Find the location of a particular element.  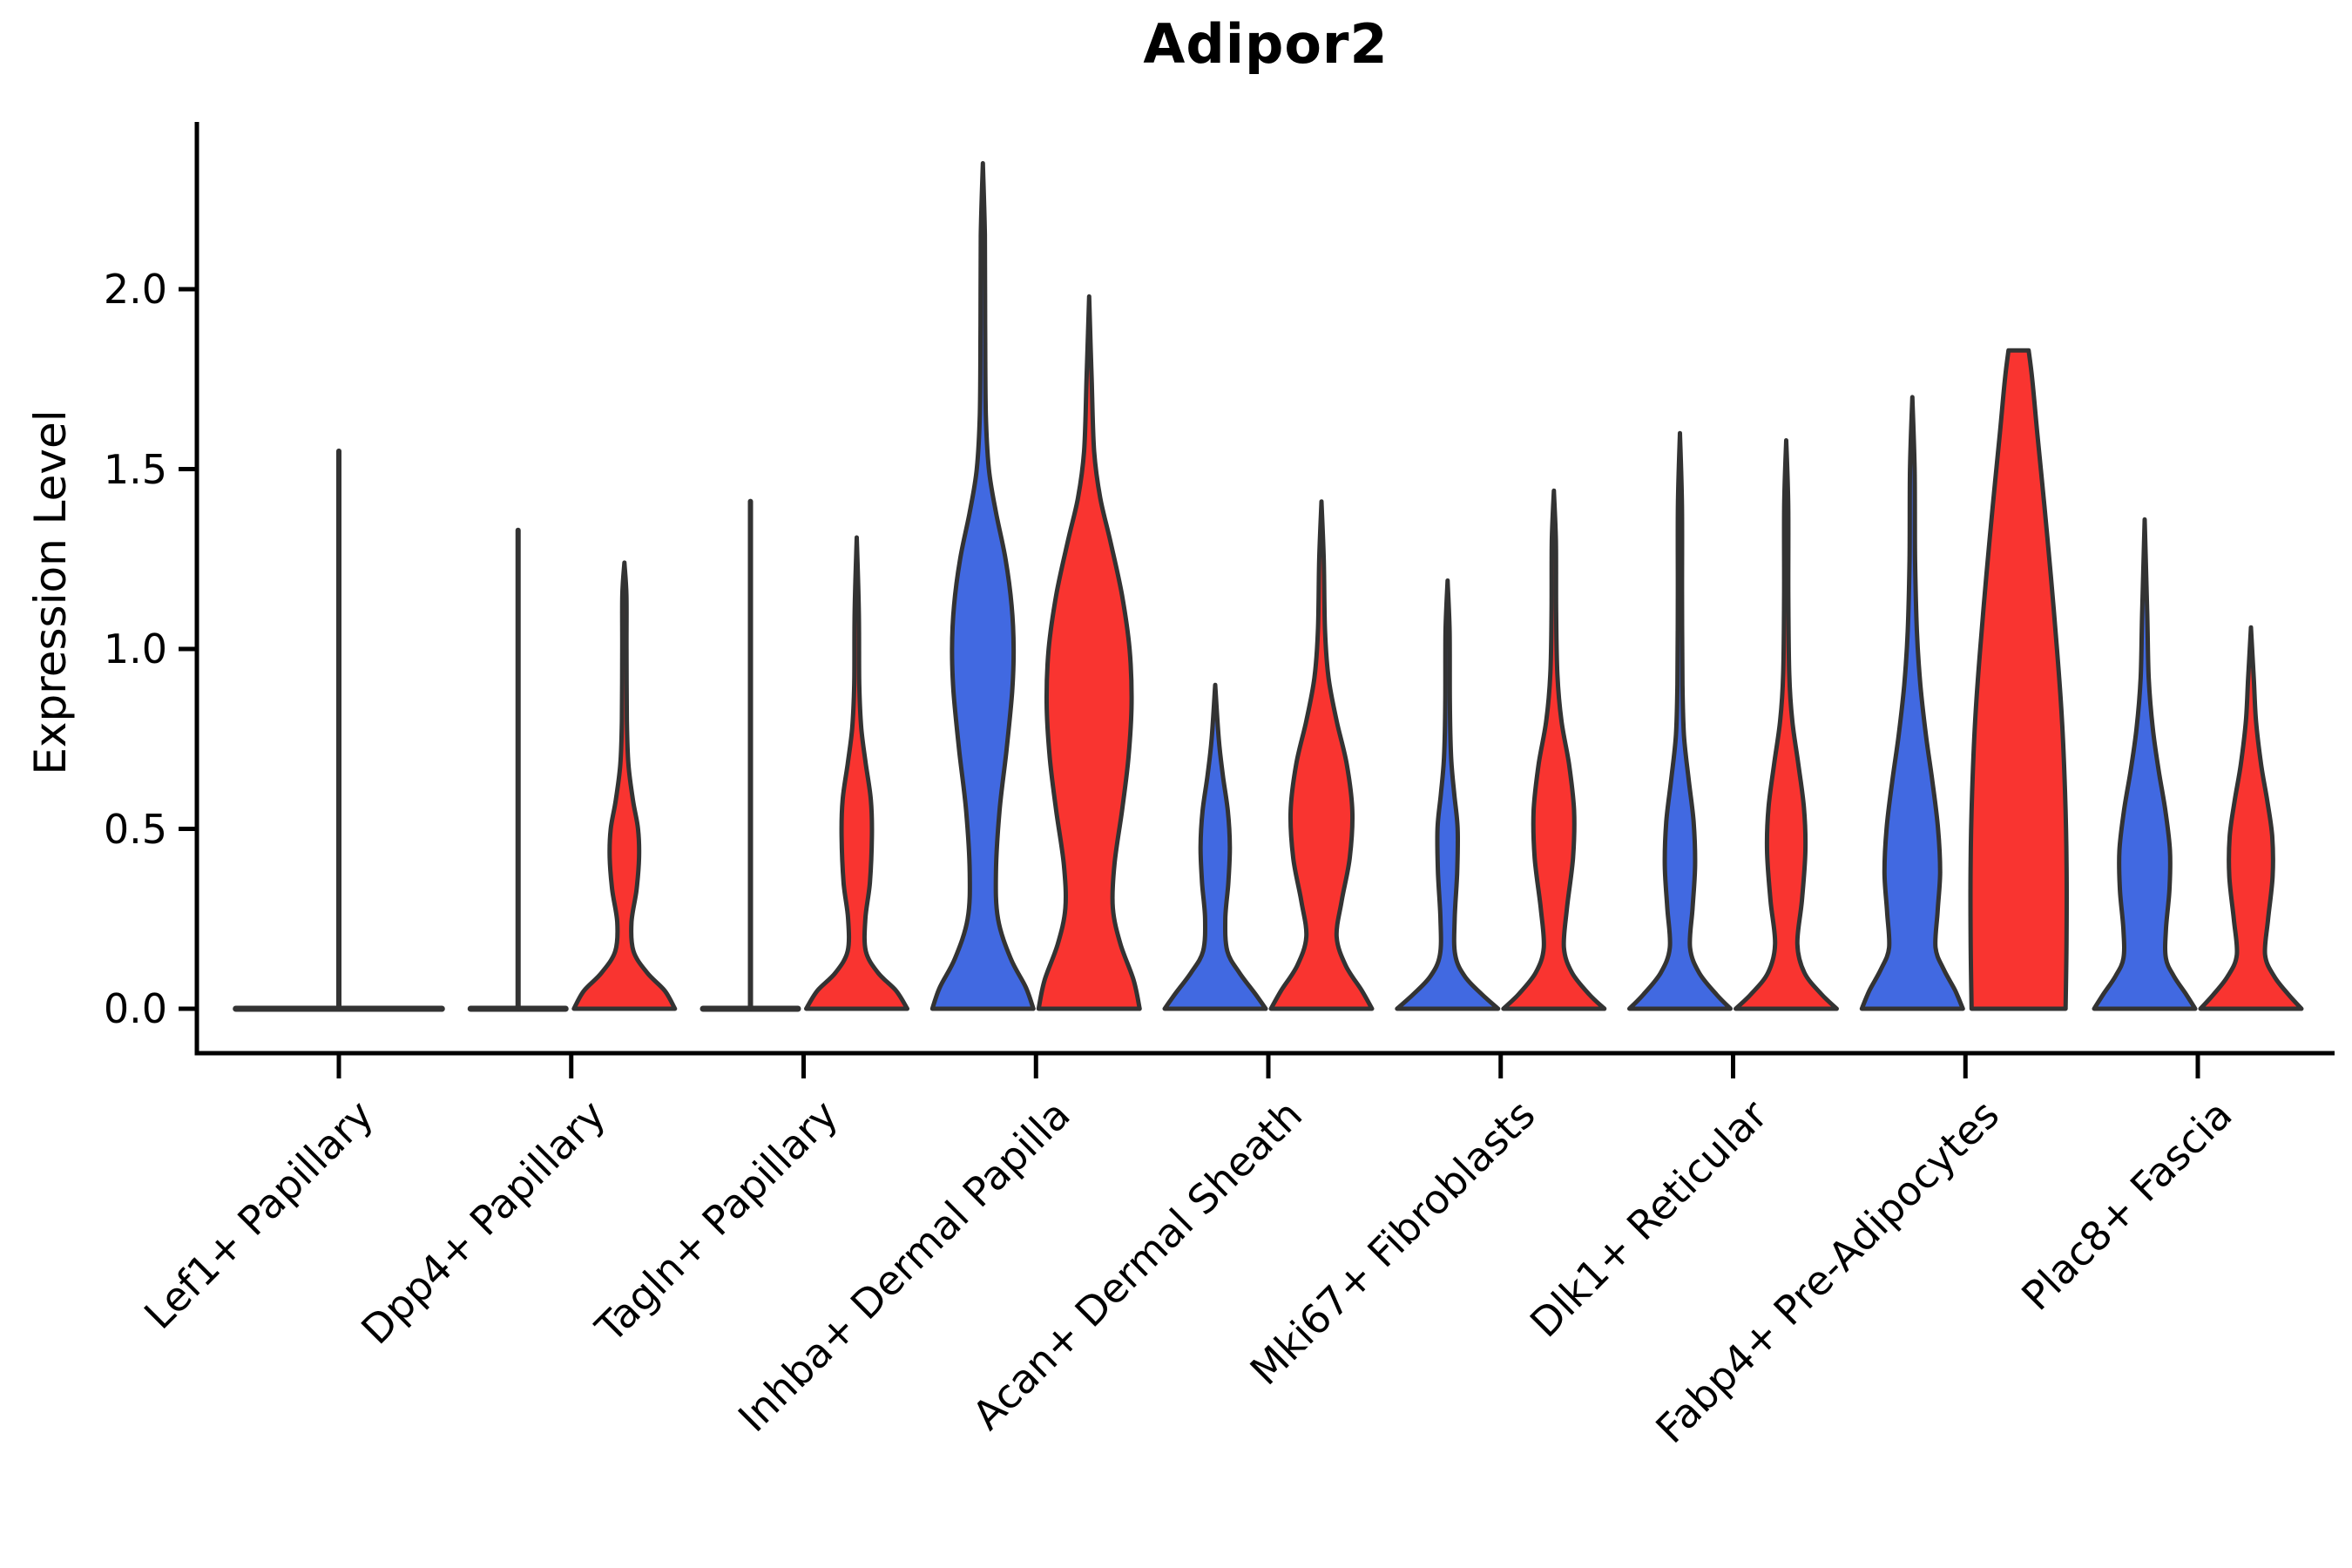

violin-dlk1-reticular-red is located at coordinates (1787, 724).